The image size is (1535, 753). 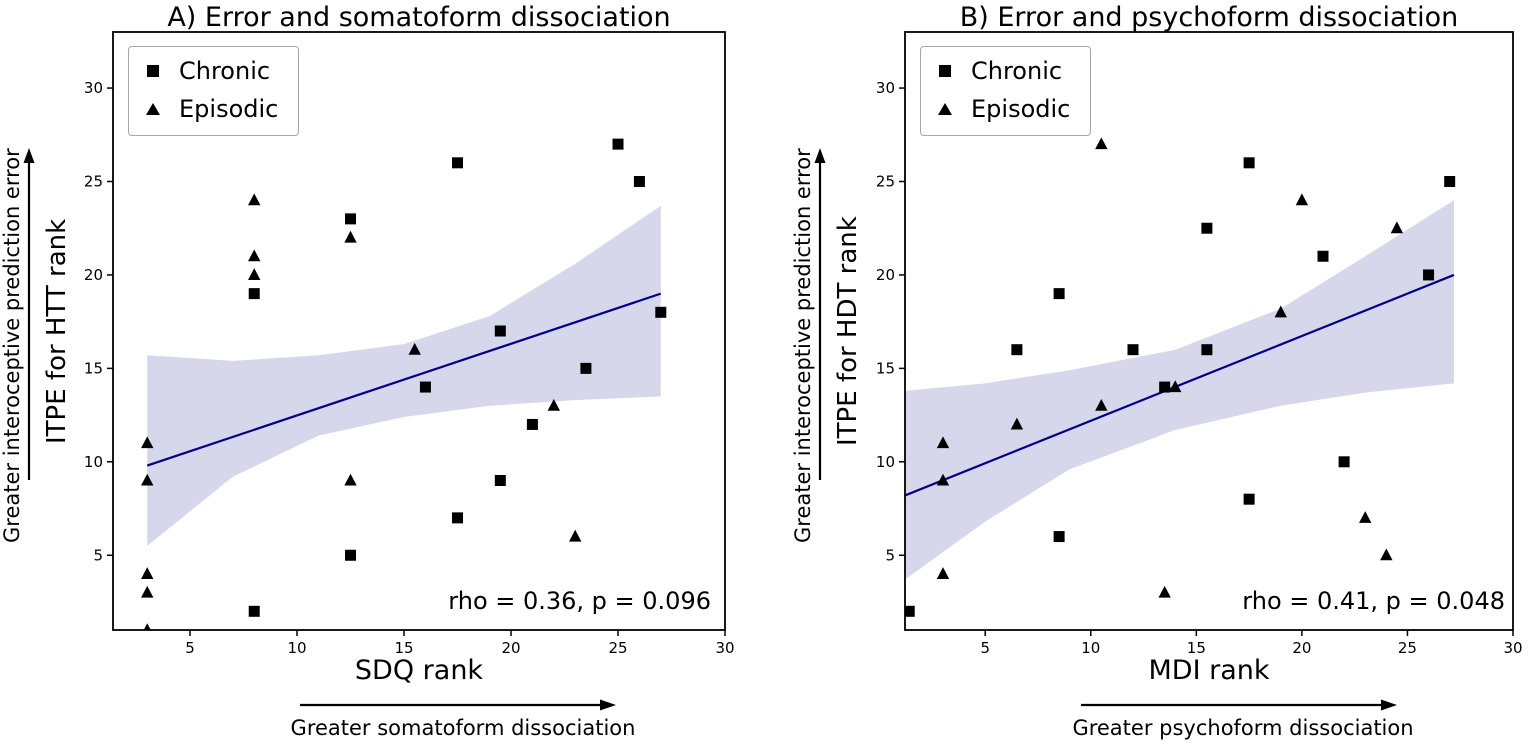 I want to click on square-marker-icon, so click(x=945, y=71).